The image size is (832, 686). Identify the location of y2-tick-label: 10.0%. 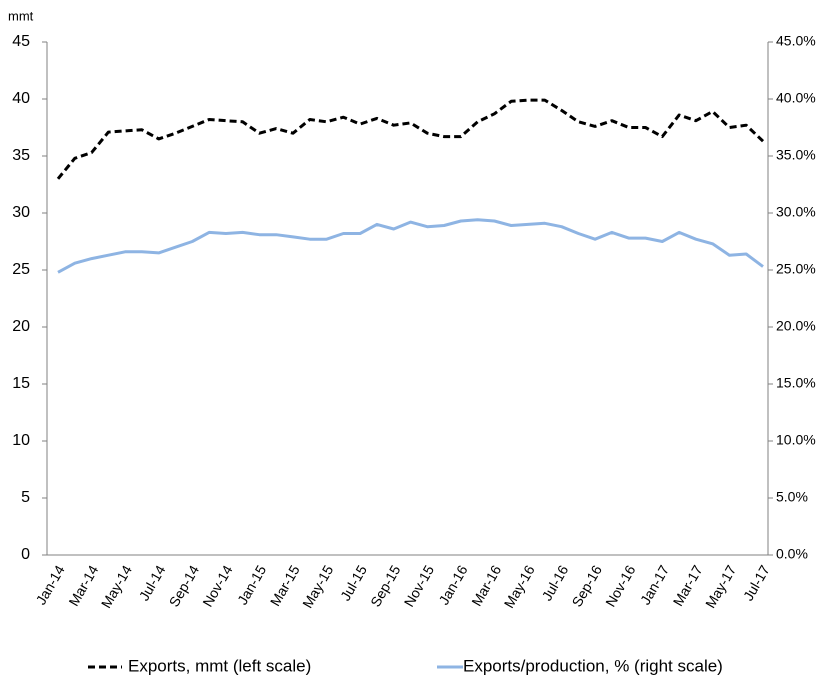
(796, 440).